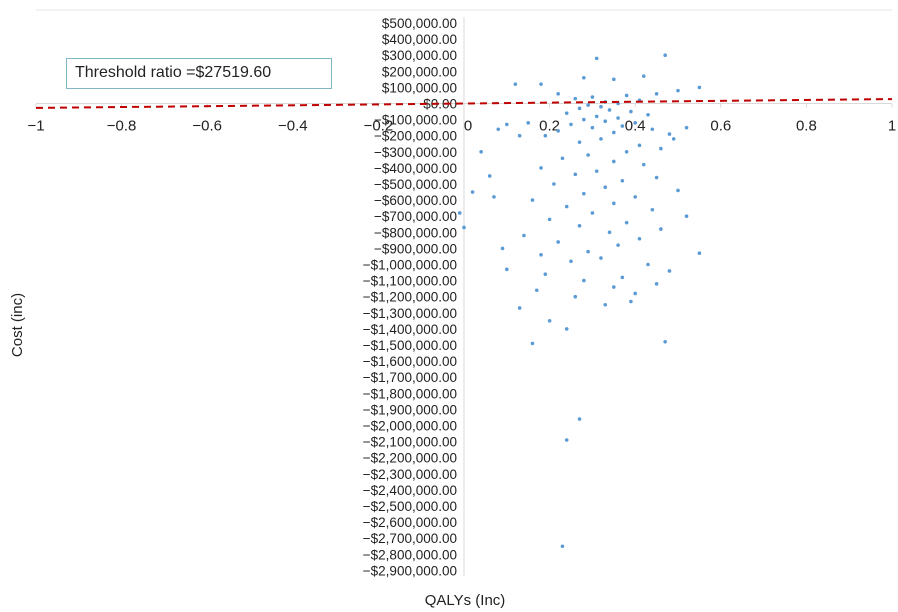 This screenshot has height=612, width=898. What do you see at coordinates (410, 345) in the screenshot?
I see `y-tick-label: −$1,500,000.00` at bounding box center [410, 345].